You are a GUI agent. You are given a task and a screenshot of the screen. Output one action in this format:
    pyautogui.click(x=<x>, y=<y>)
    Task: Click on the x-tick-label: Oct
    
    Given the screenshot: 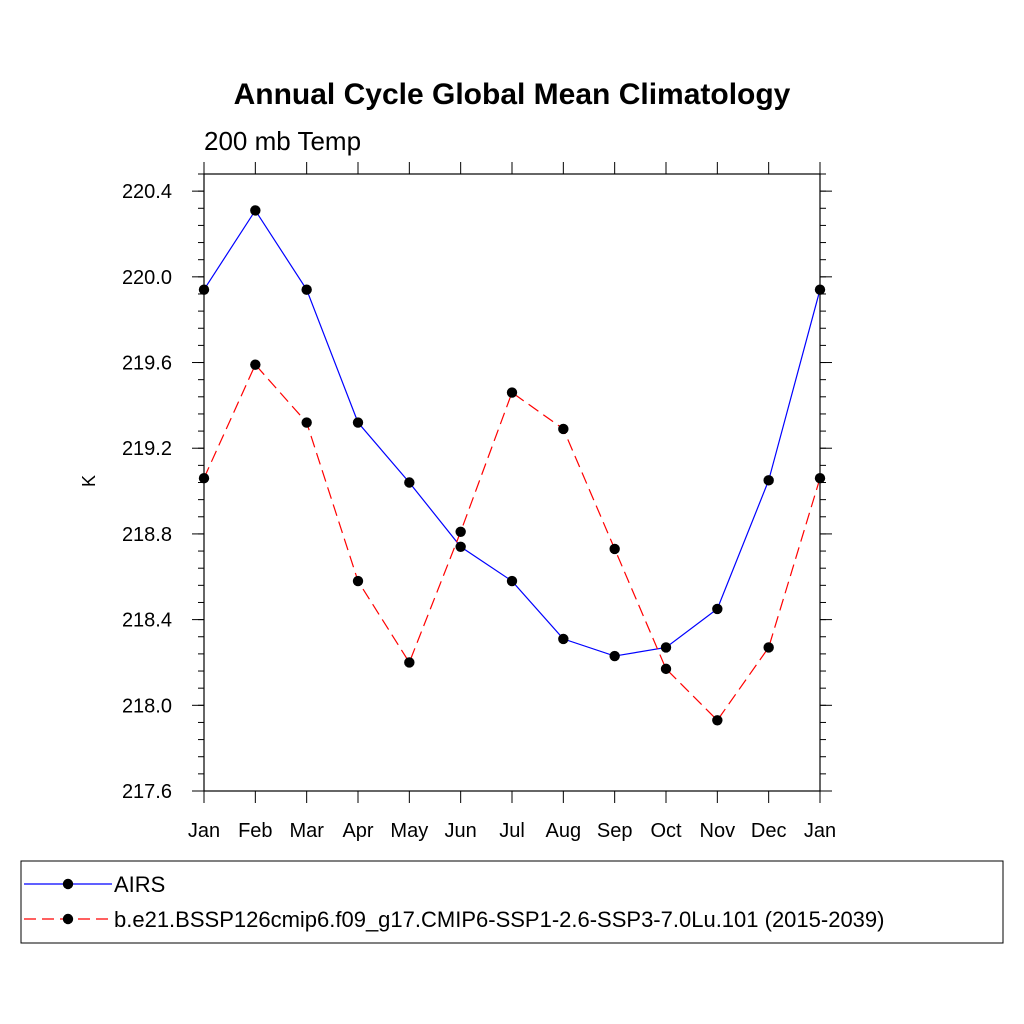 What is the action you would take?
    pyautogui.click(x=666, y=831)
    